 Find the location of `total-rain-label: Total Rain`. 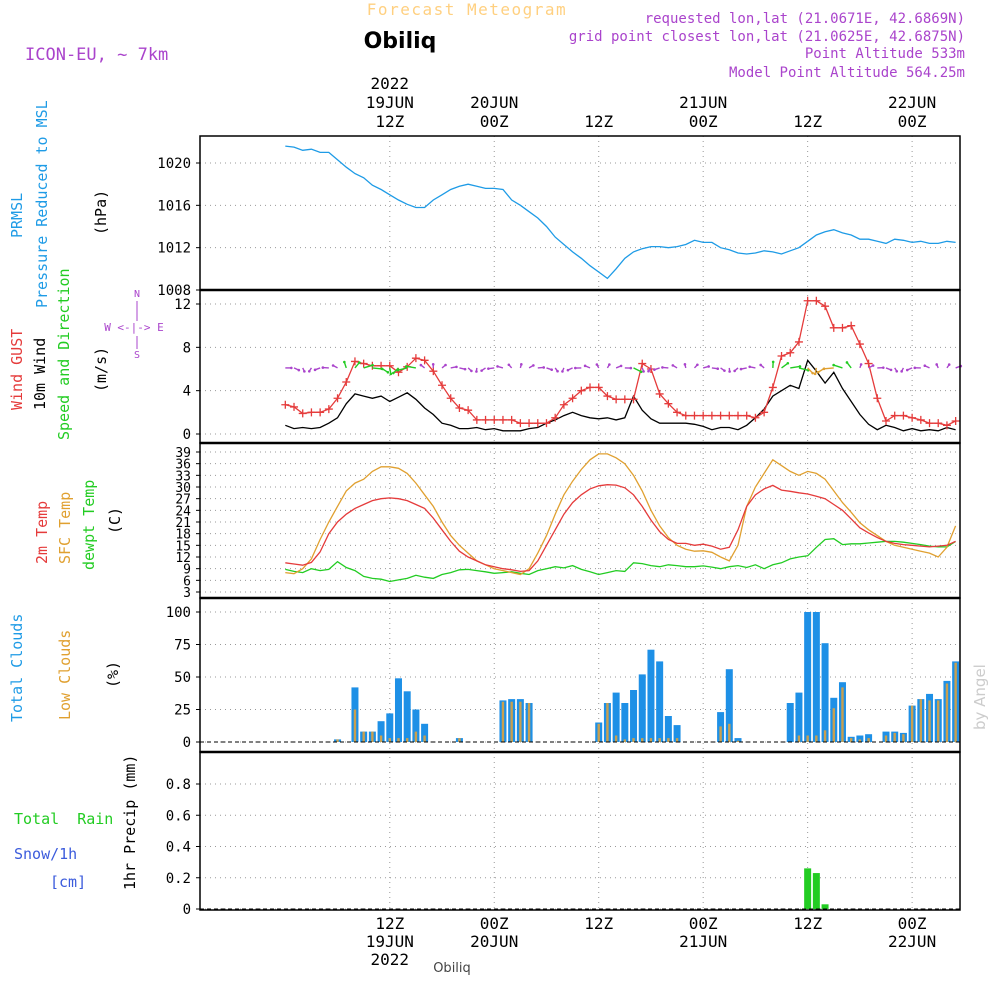

total-rain-label: Total Rain is located at coordinates (63, 819).